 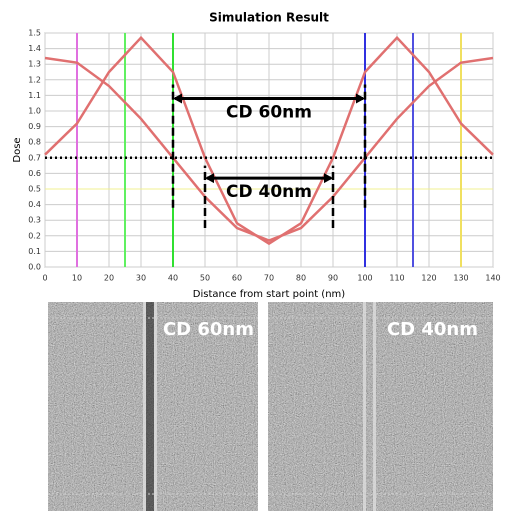 What do you see at coordinates (34, 64) in the screenshot?
I see `y-tick-label: 1.3` at bounding box center [34, 64].